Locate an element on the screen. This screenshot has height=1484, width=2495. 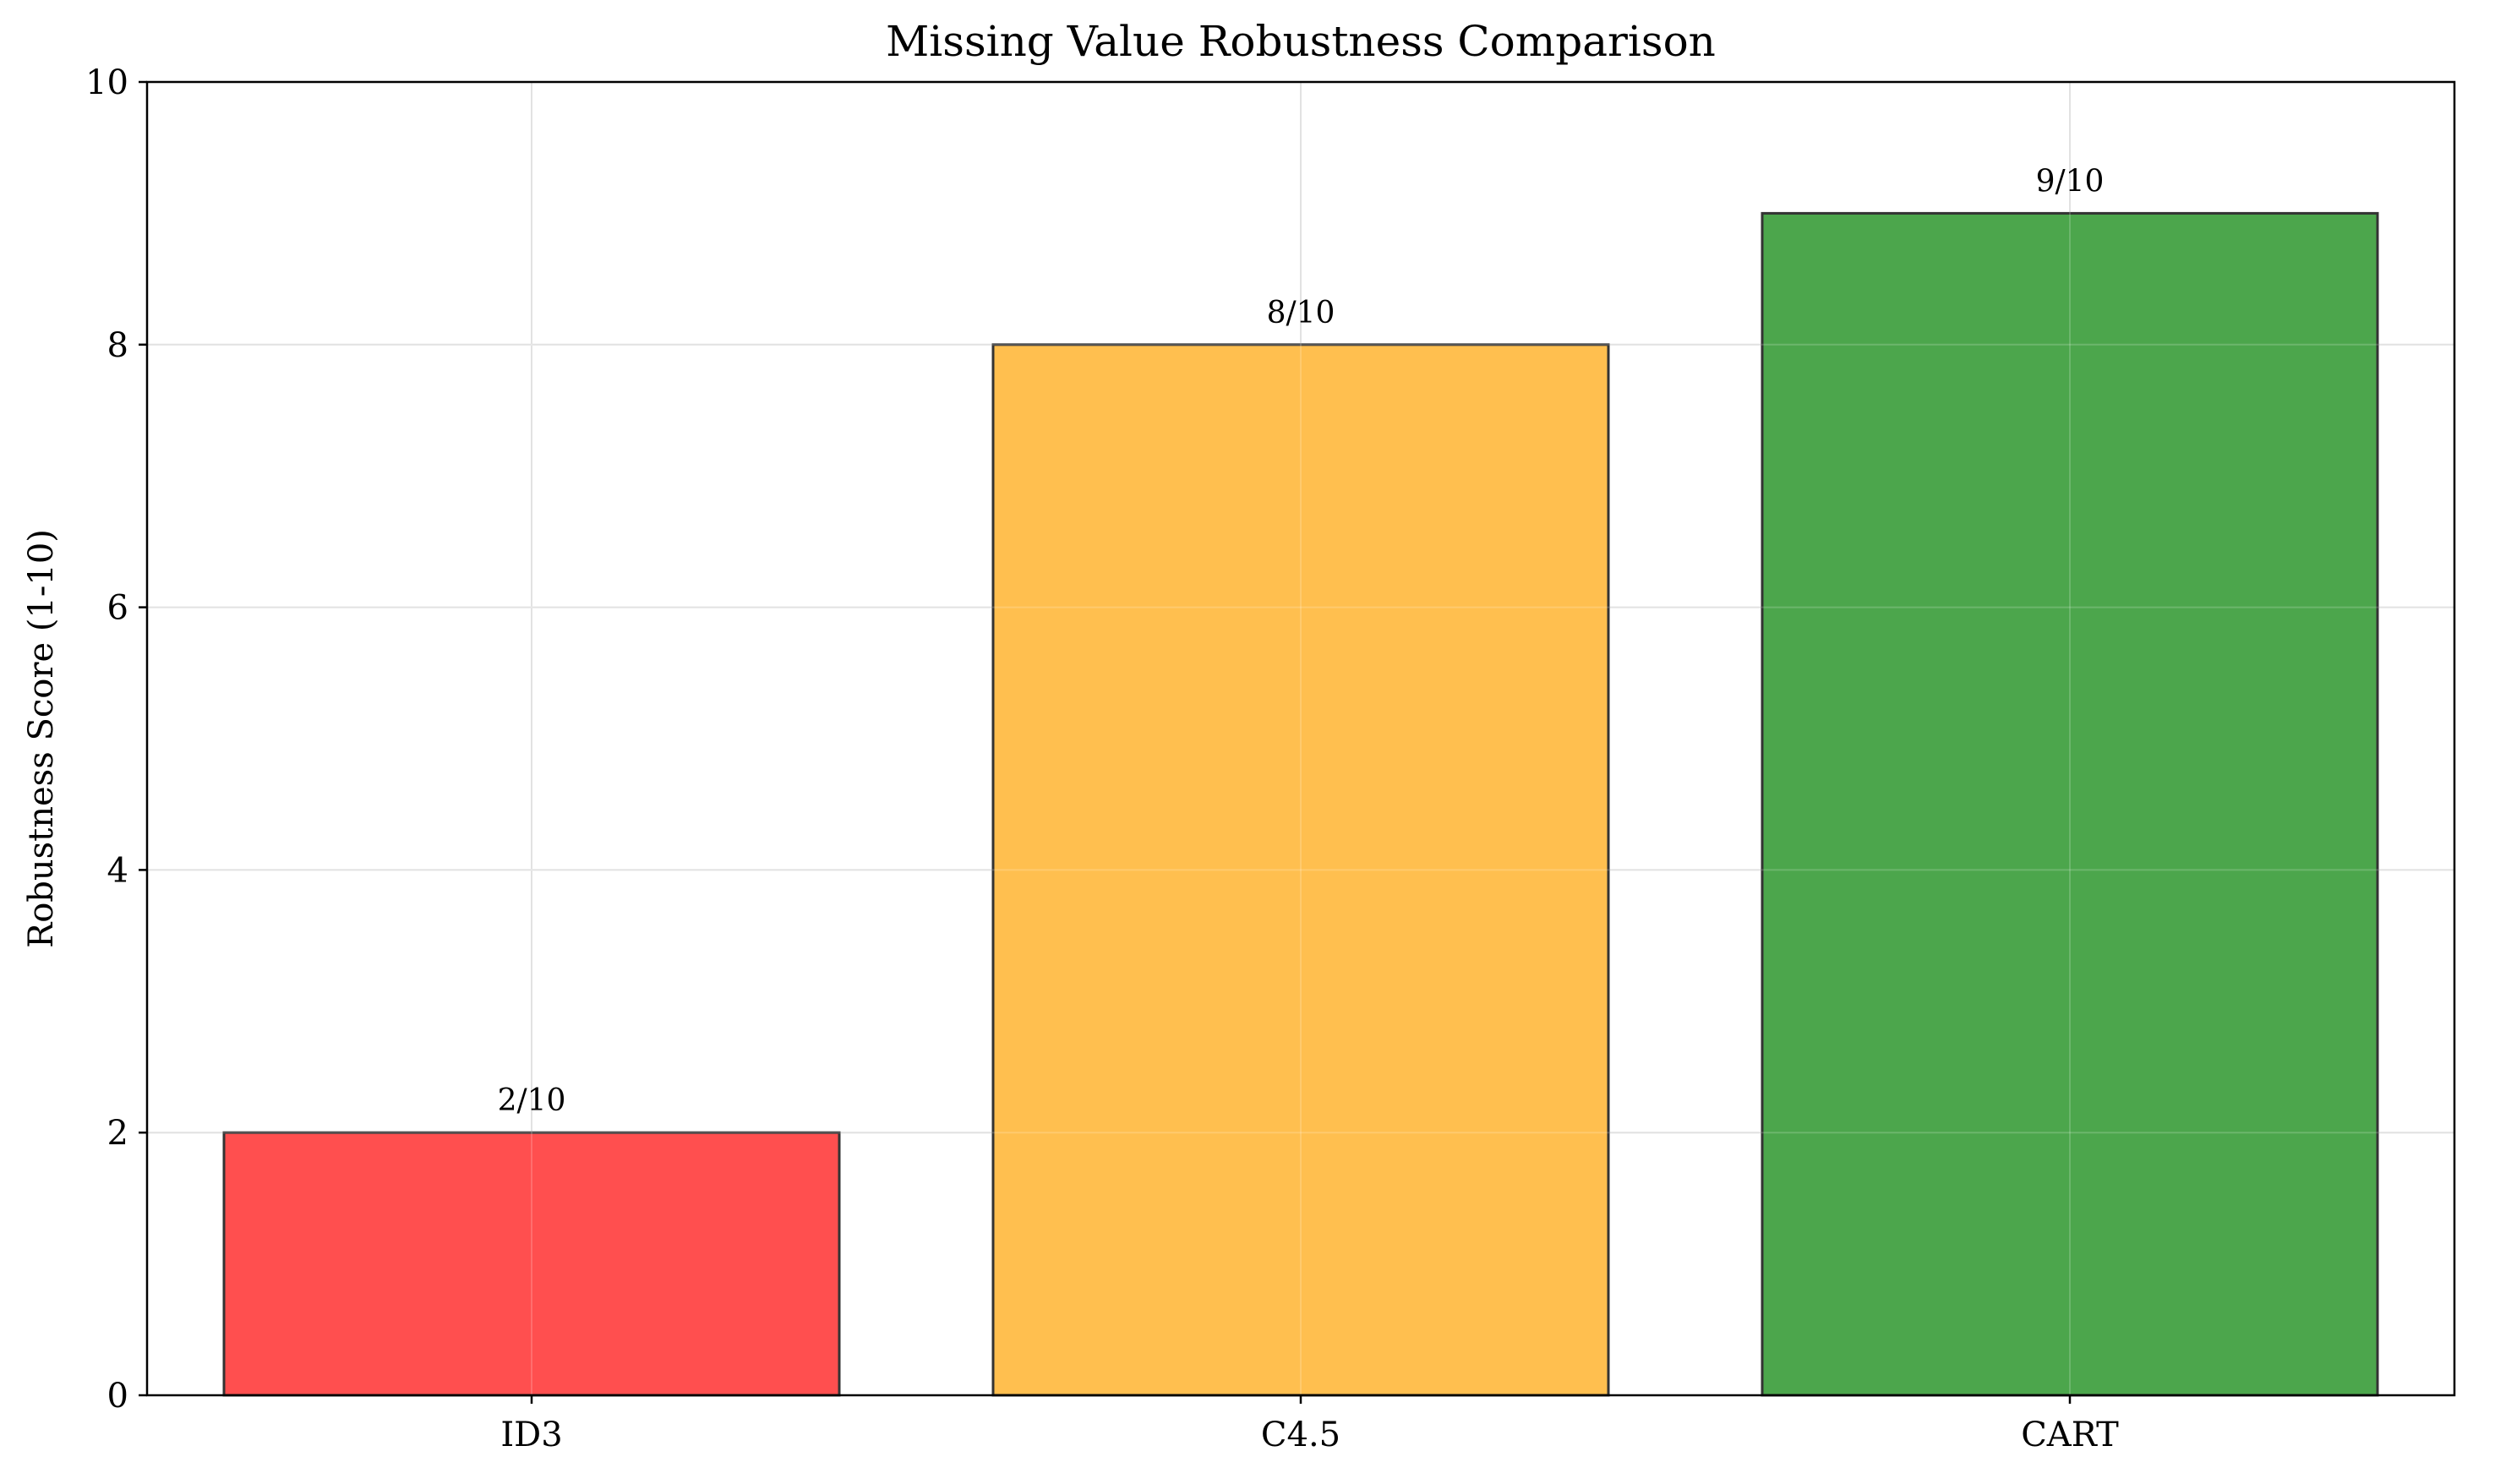
y-tick-label: 4 is located at coordinates (117, 870).